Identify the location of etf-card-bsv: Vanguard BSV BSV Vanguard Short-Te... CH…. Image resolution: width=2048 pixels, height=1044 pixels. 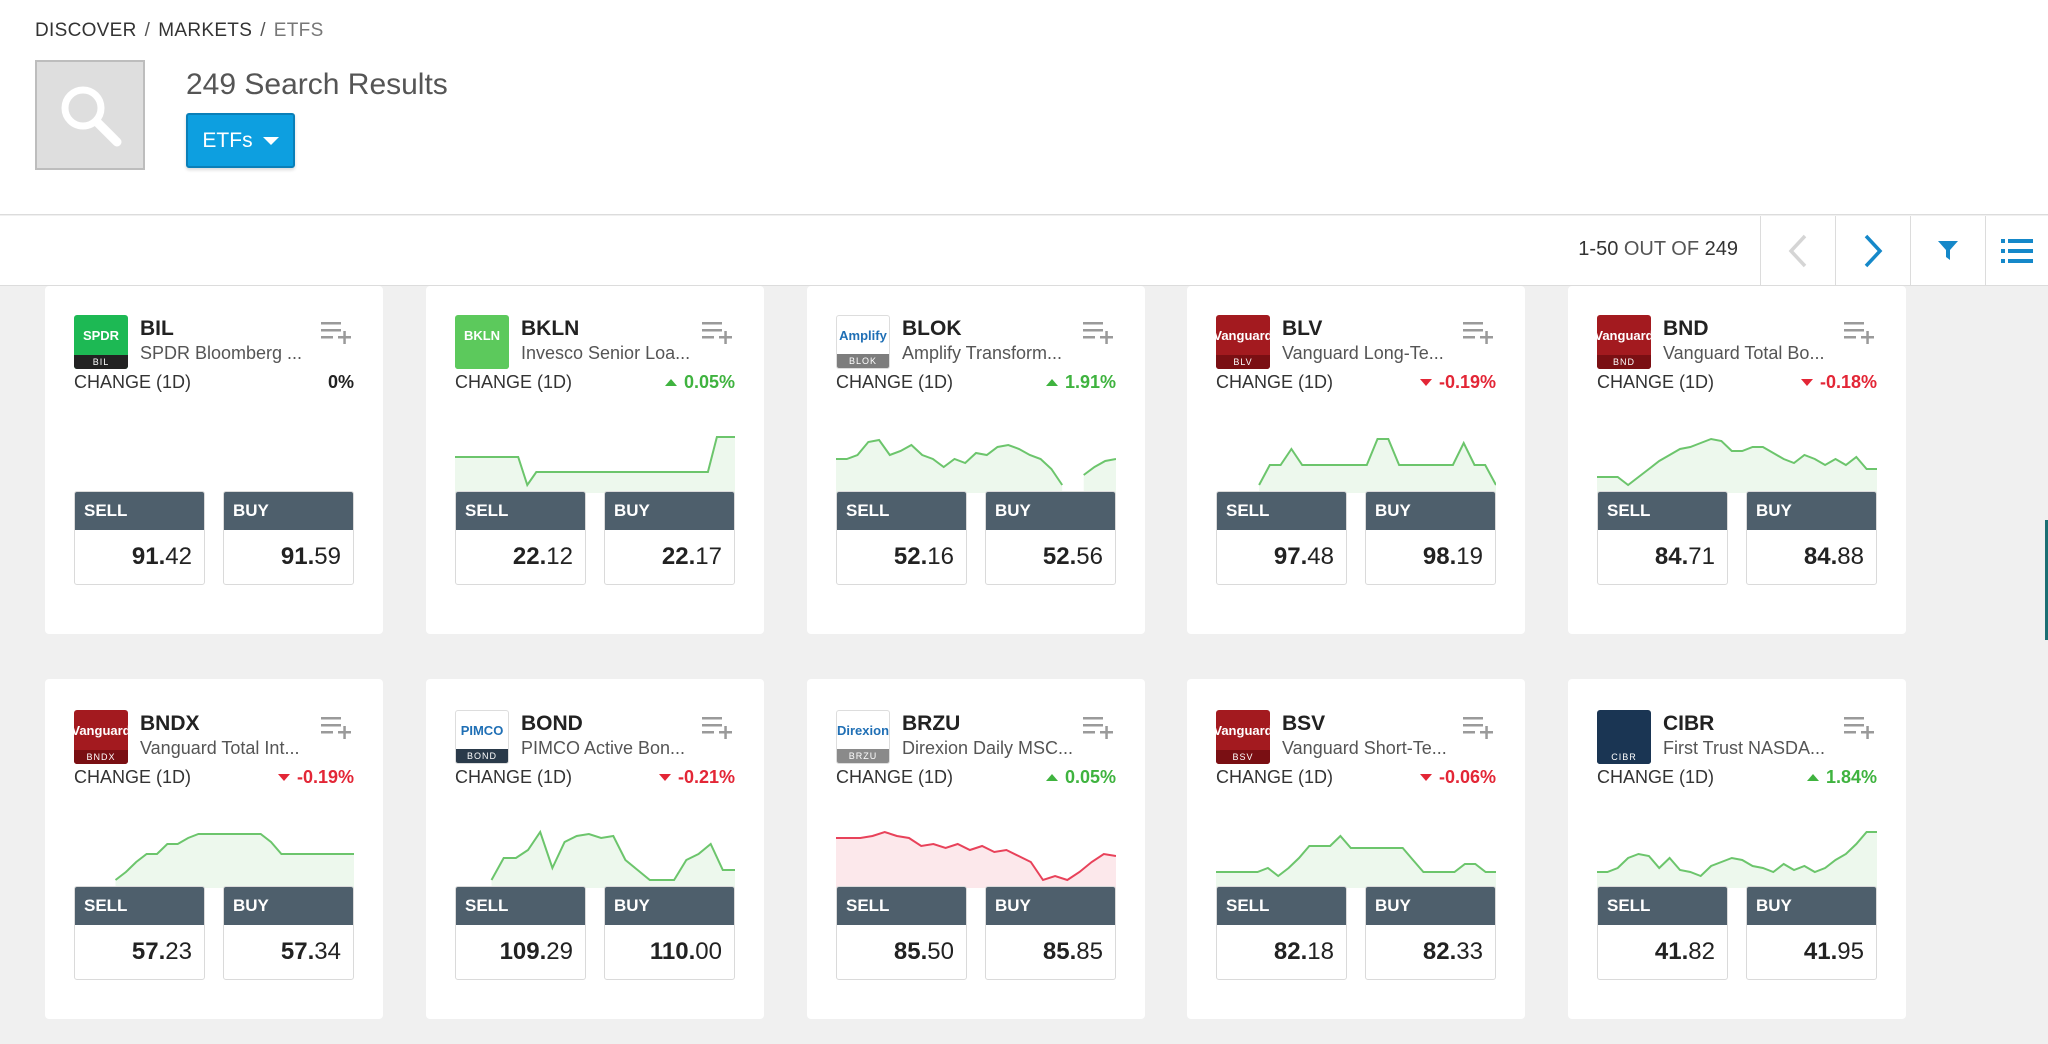
(1356, 849).